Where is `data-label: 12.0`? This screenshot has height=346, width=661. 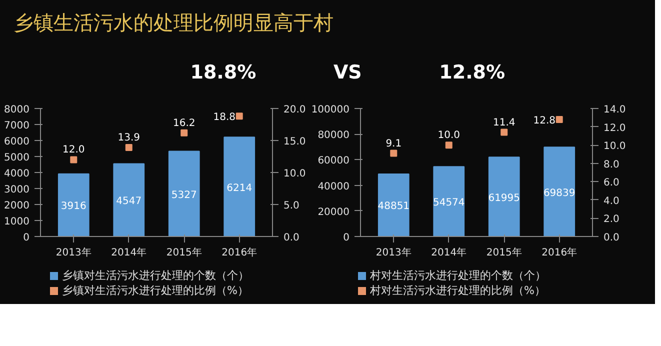 data-label: 12.0 is located at coordinates (73, 150).